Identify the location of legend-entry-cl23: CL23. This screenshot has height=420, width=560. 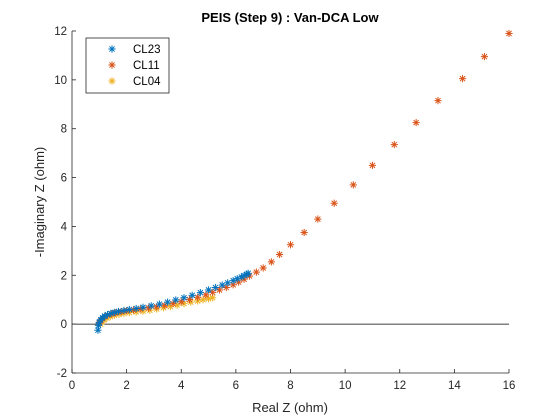
(134, 50).